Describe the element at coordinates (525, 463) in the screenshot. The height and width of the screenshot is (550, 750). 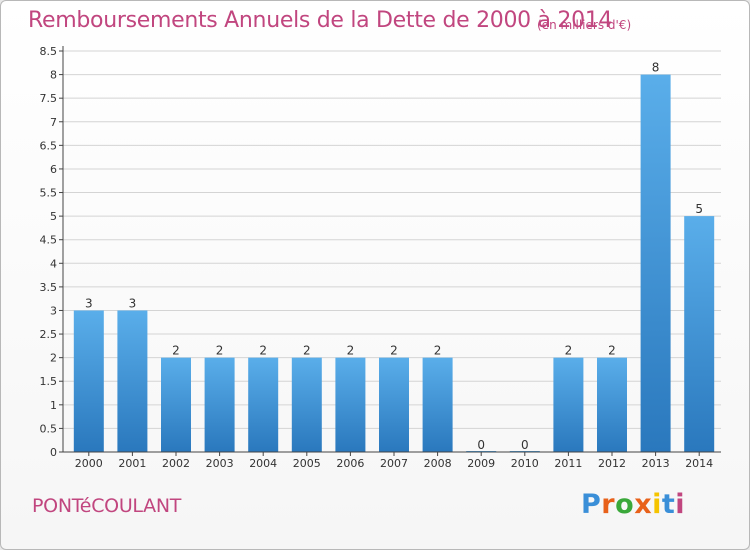
I see `x-tick-label: 2010` at that location.